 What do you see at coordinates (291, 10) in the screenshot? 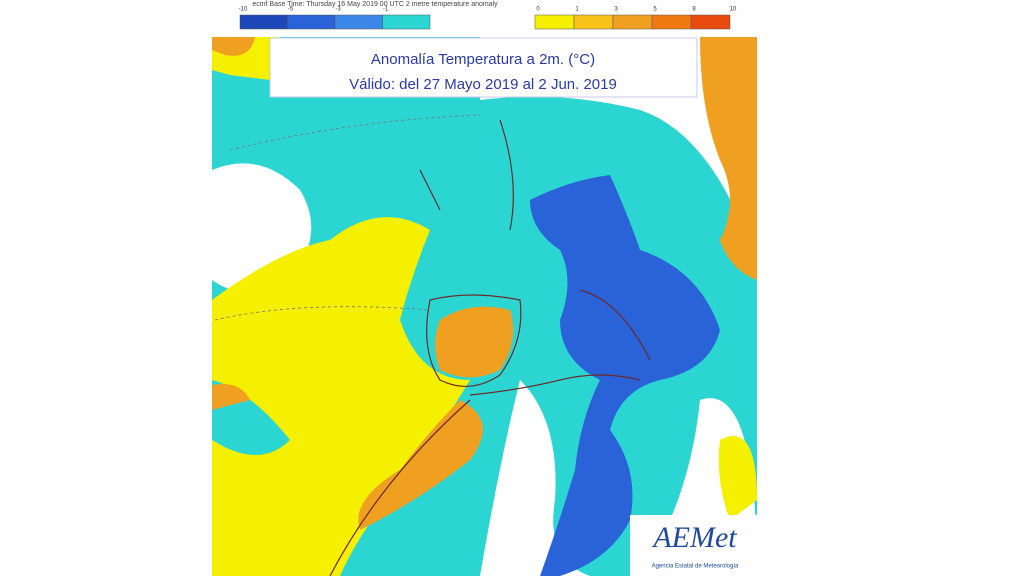
I see `legend-label: -5` at bounding box center [291, 10].